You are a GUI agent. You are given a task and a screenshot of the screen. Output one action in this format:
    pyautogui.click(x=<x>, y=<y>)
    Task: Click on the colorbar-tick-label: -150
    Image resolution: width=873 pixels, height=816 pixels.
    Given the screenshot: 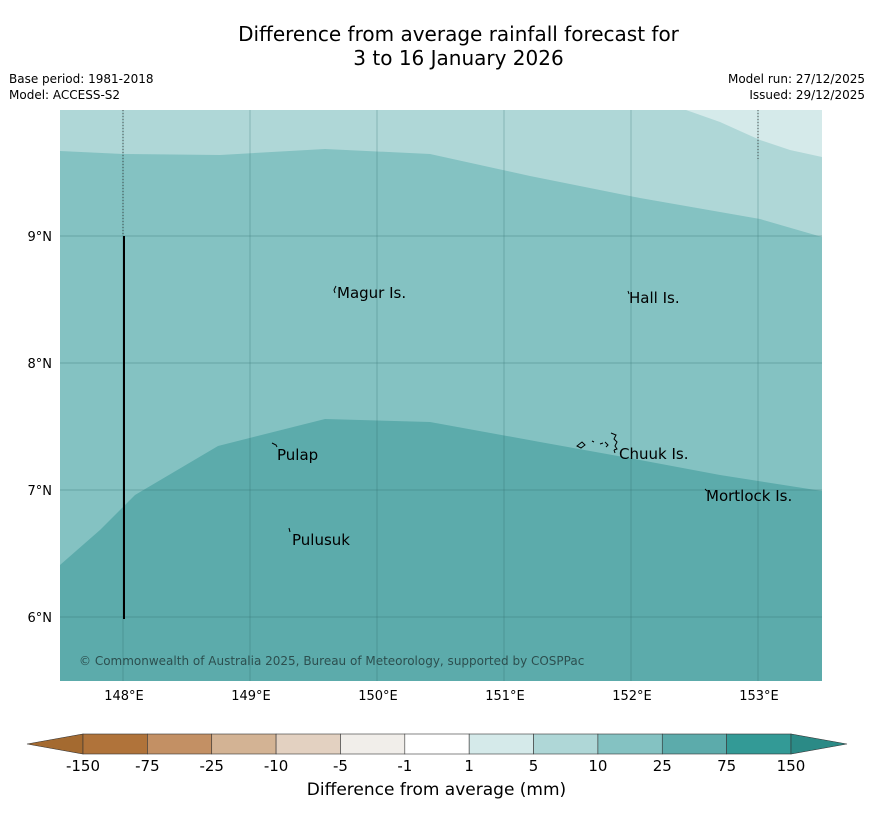 What is the action you would take?
    pyautogui.click(x=83, y=766)
    